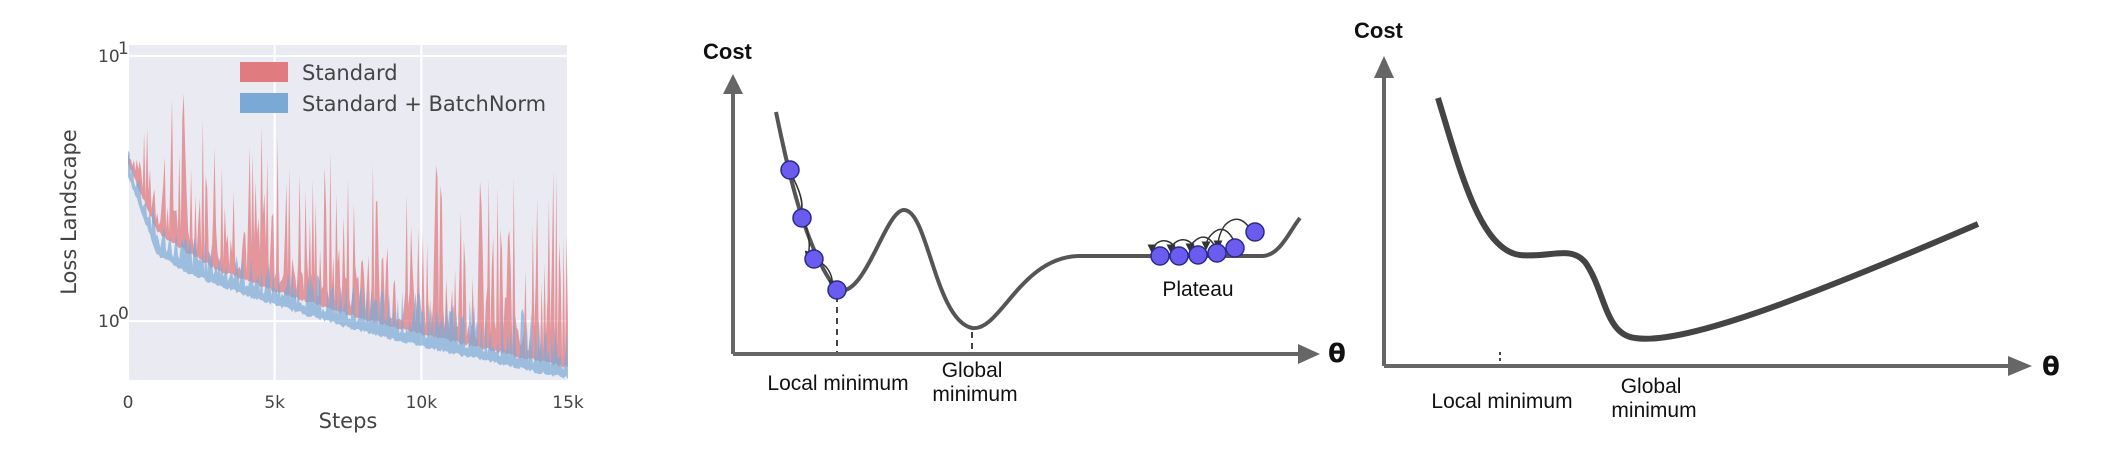 The height and width of the screenshot is (462, 2118). Describe the element at coordinates (264, 103) in the screenshot. I see `legend-swatch-batchnorm` at that location.